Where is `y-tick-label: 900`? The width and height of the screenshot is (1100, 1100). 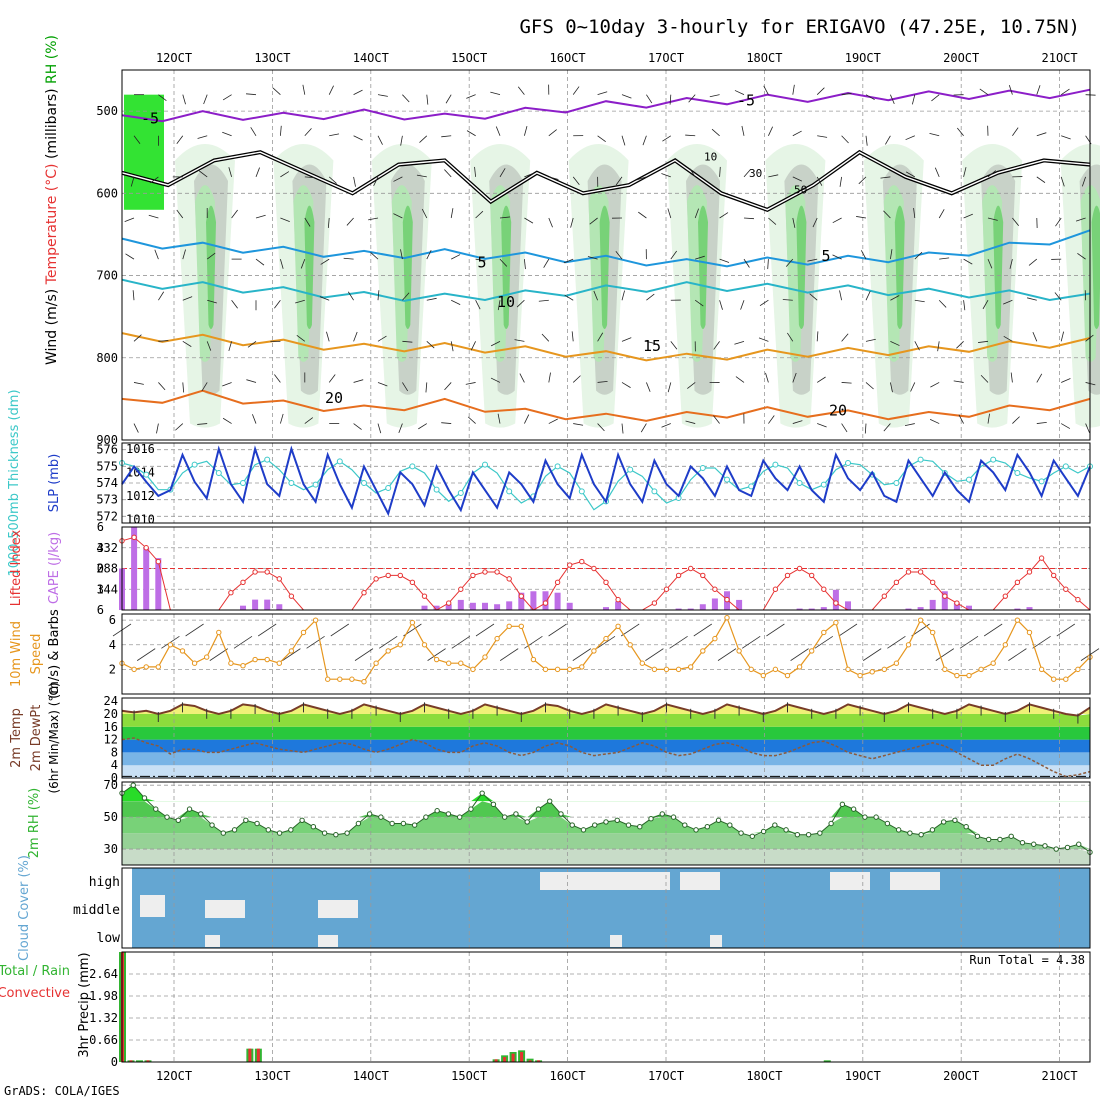
y-tick-label: 900 is located at coordinates (107, 440).